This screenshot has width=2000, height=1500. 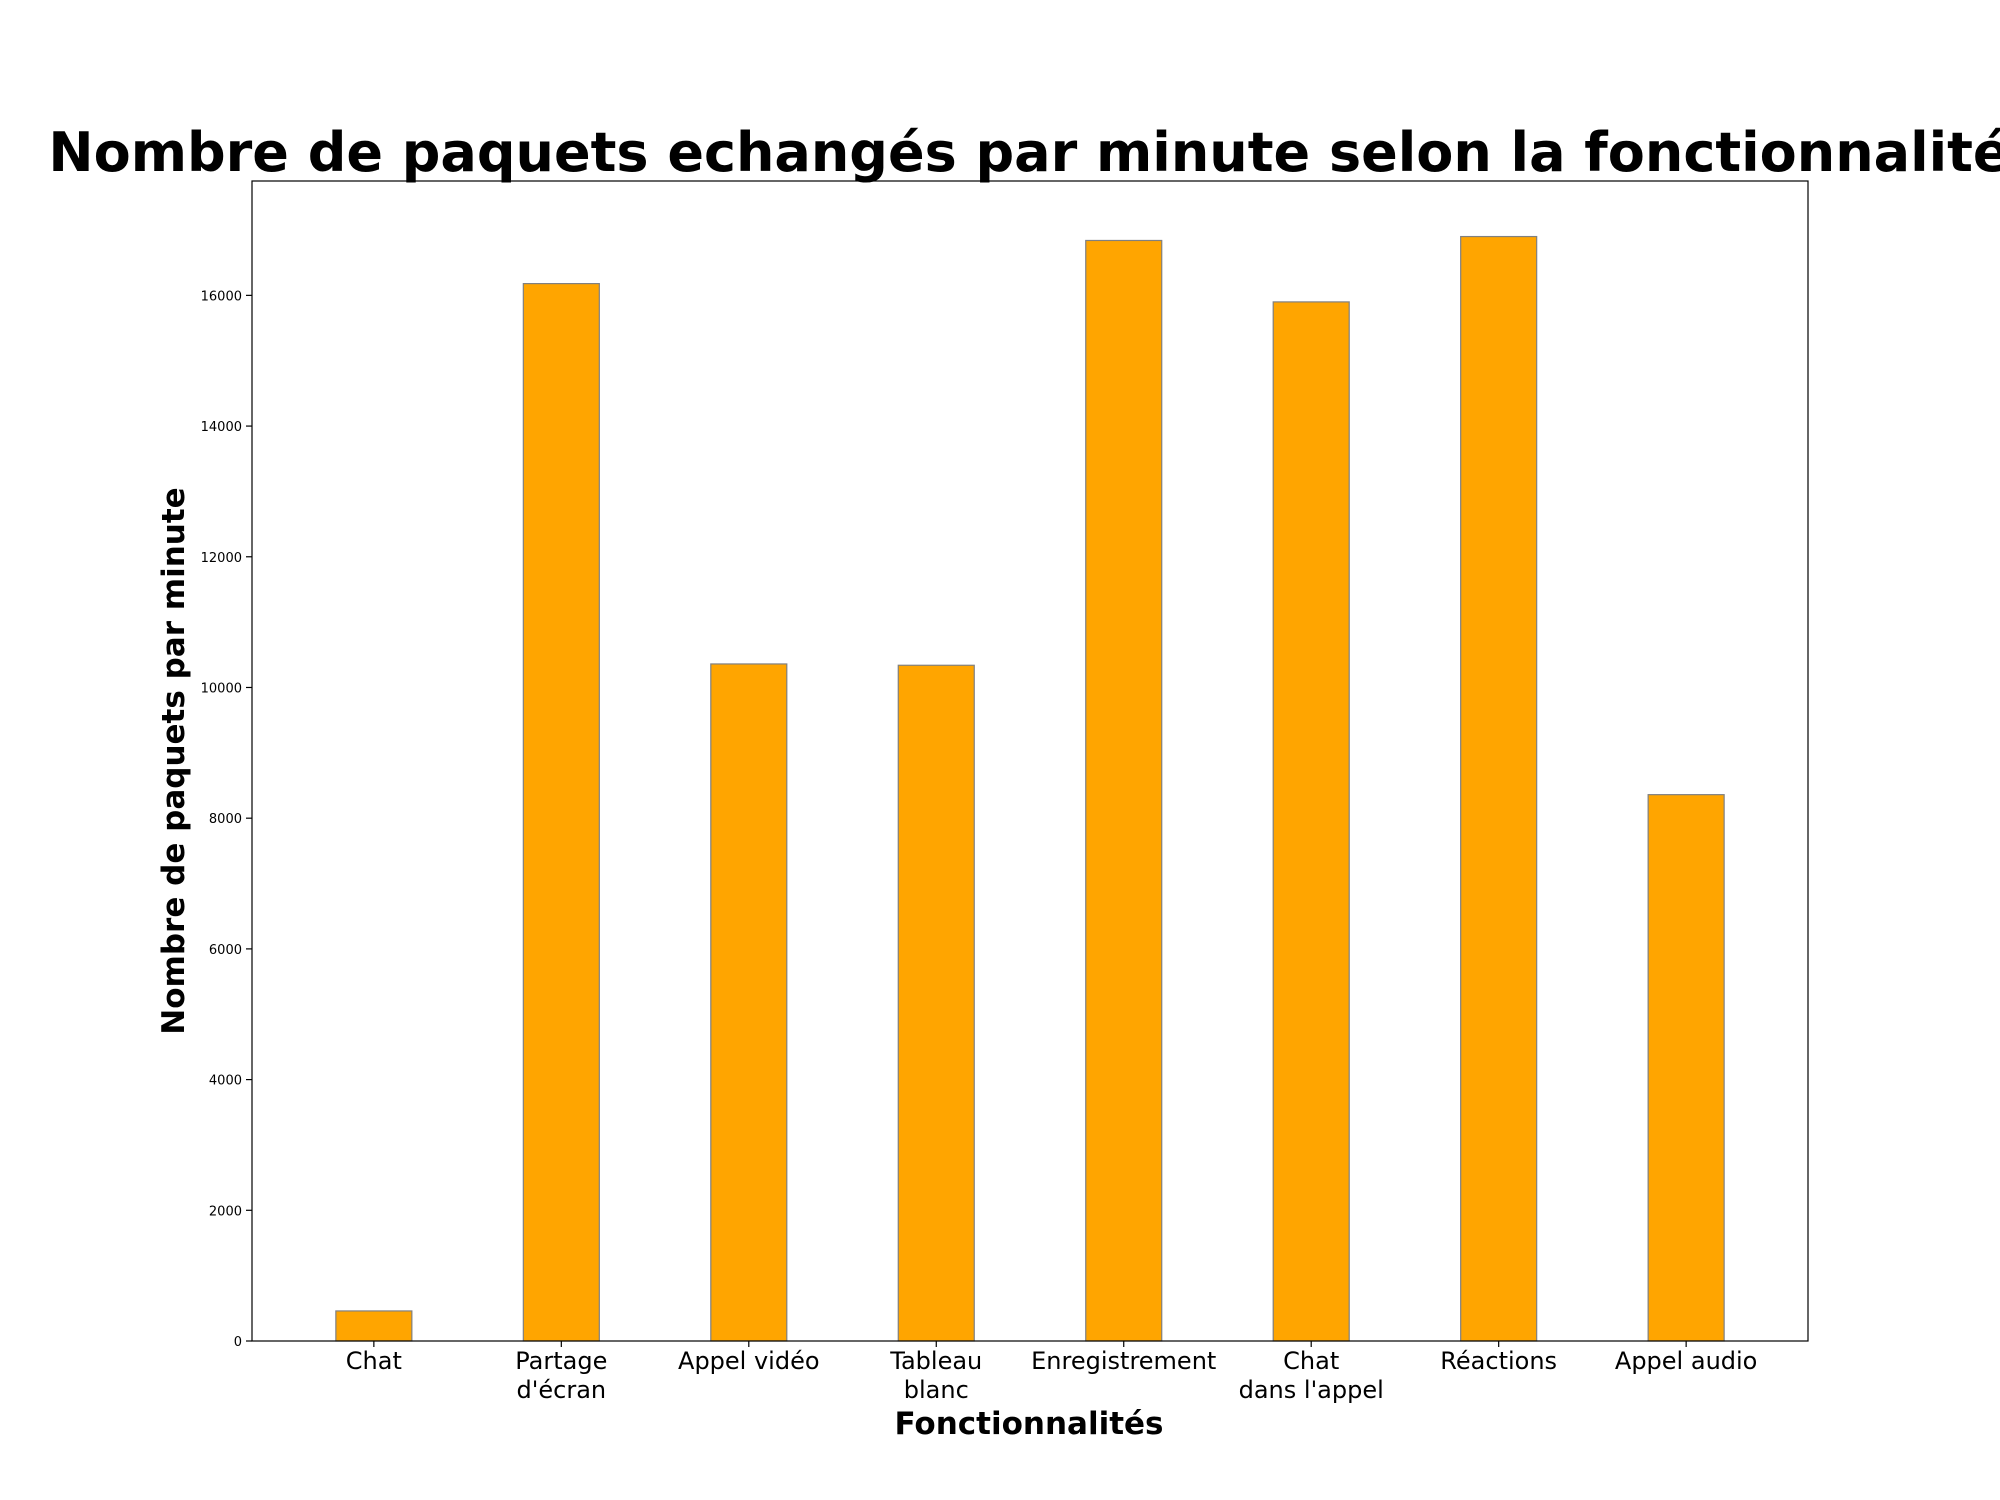 What do you see at coordinates (935, 1375) in the screenshot?
I see `x-tick-label-3: Tableau blanc` at bounding box center [935, 1375].